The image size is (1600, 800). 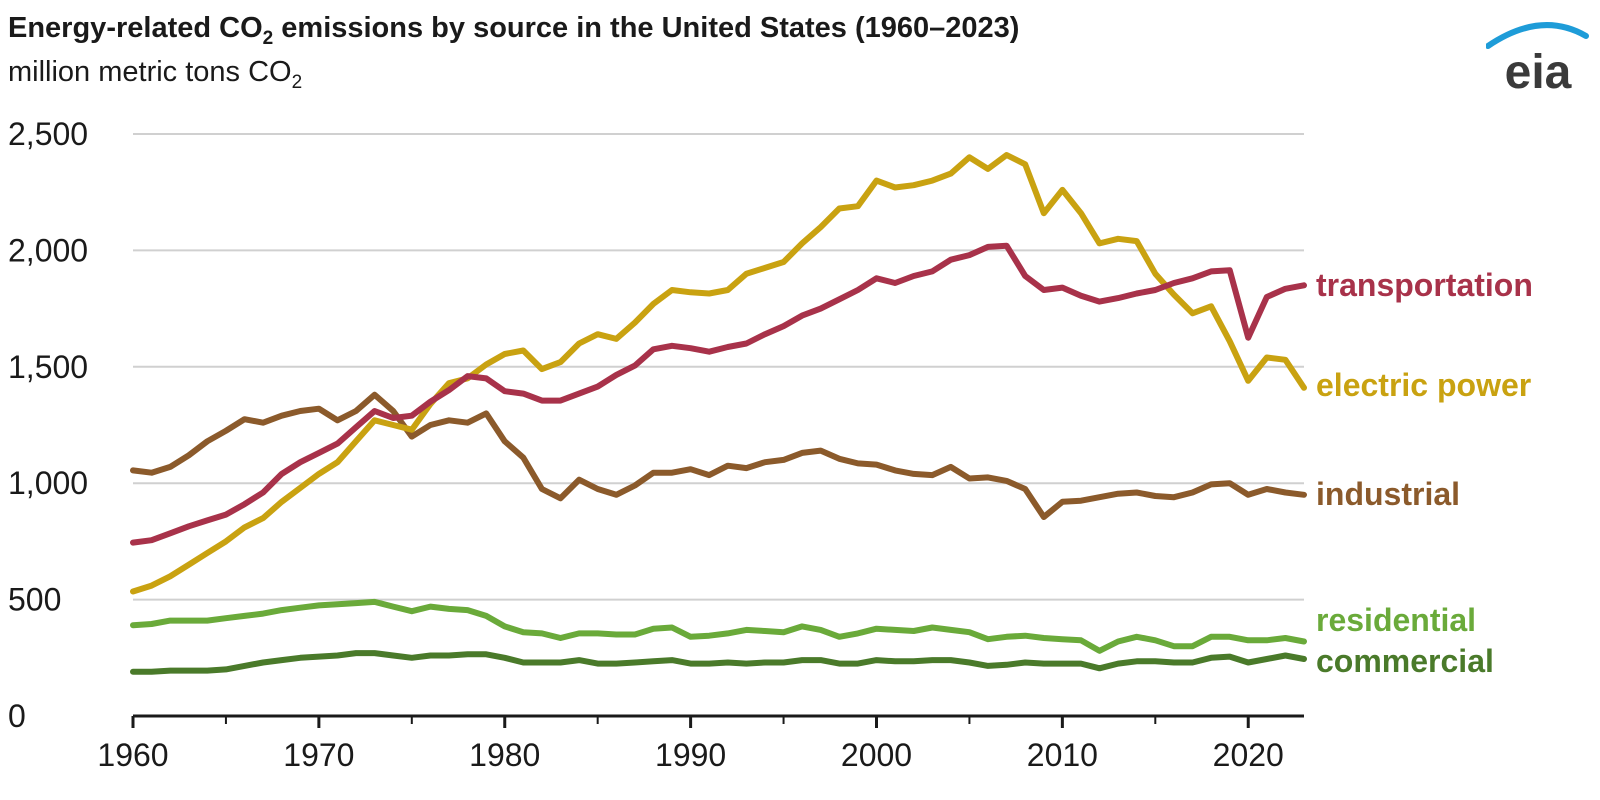 What do you see at coordinates (150, 72) in the screenshot?
I see `subtitle-text: million metric tons CO` at bounding box center [150, 72].